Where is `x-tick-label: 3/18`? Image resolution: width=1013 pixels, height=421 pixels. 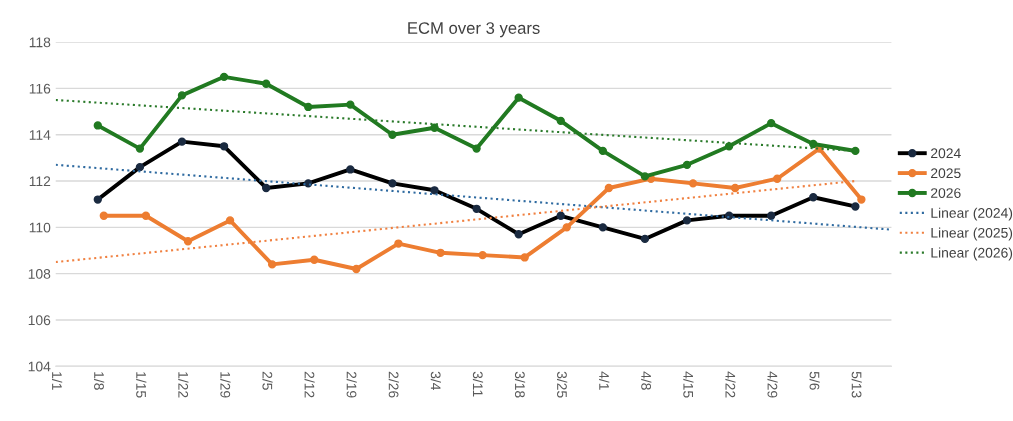
x-tick-label: 3/18 is located at coordinates (520, 384).